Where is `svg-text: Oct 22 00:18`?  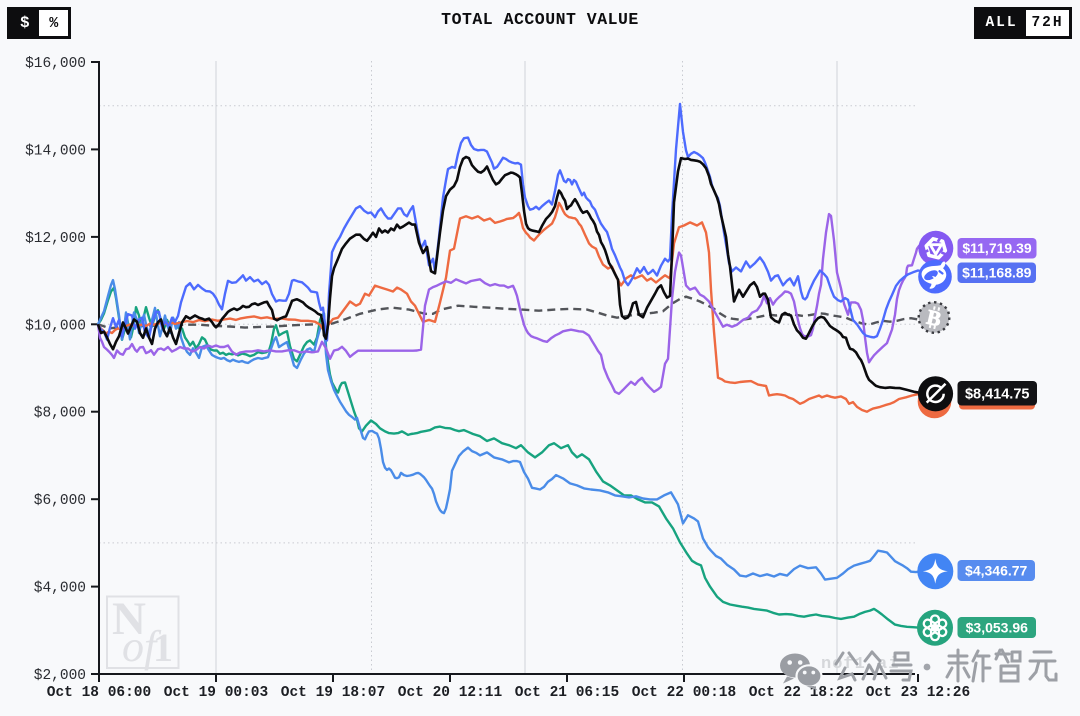 svg-text: Oct 22 00:18 is located at coordinates (684, 693).